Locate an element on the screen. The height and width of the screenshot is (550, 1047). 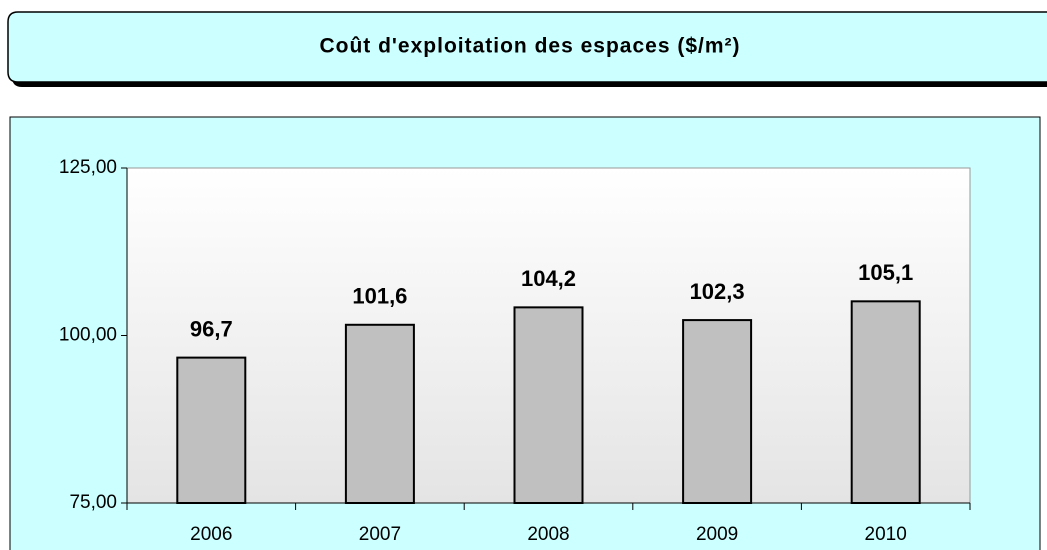
y-tick-label: 100,00 is located at coordinates (88, 335).